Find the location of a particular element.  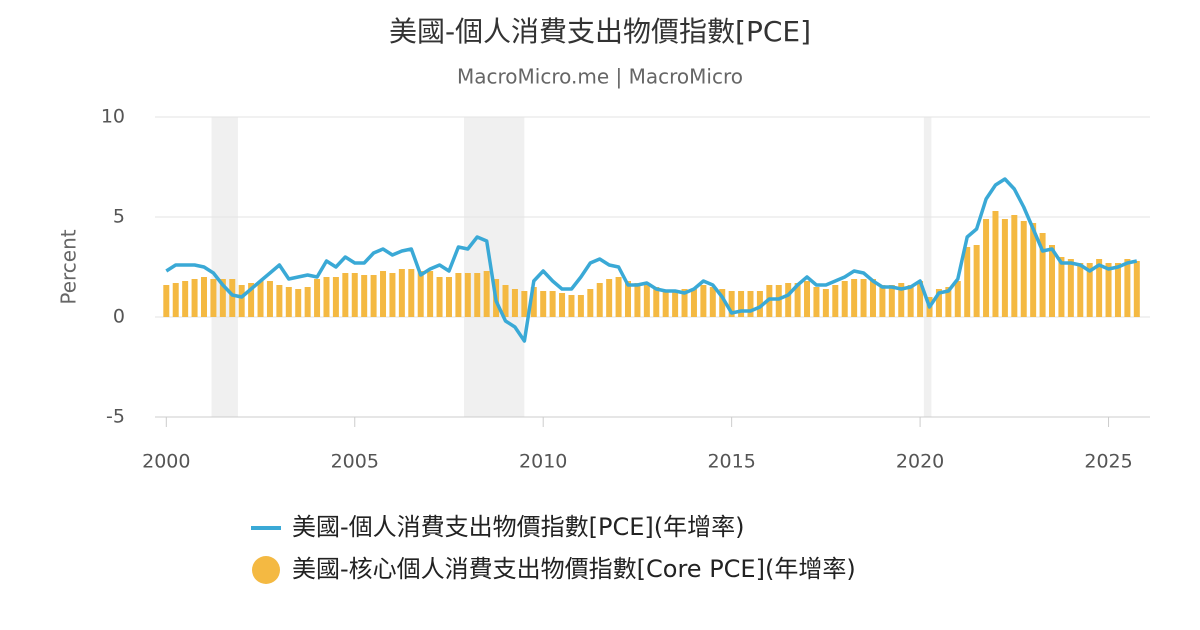

legend-swatch is located at coordinates (266, 570).